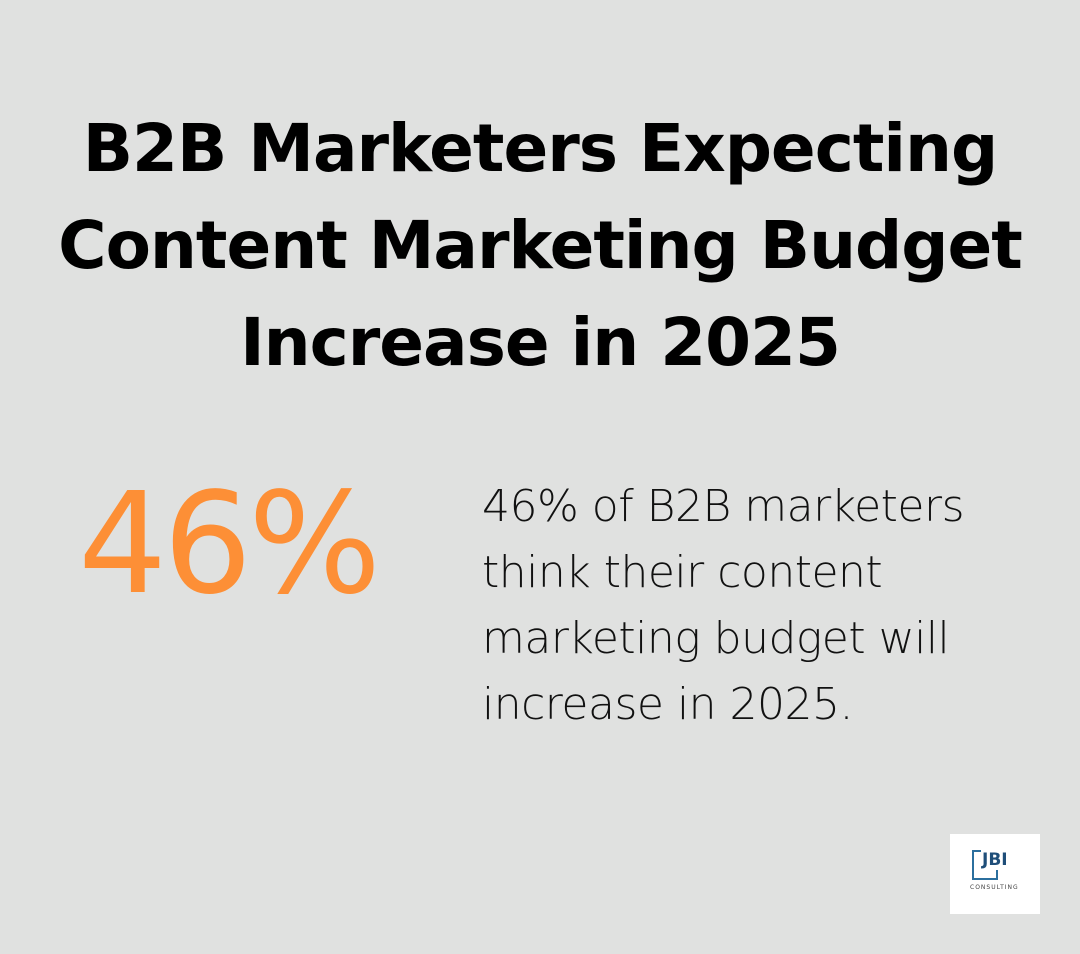  What do you see at coordinates (540, 148) in the screenshot?
I see `title-line-1: B2B Marketers Expecting` at bounding box center [540, 148].